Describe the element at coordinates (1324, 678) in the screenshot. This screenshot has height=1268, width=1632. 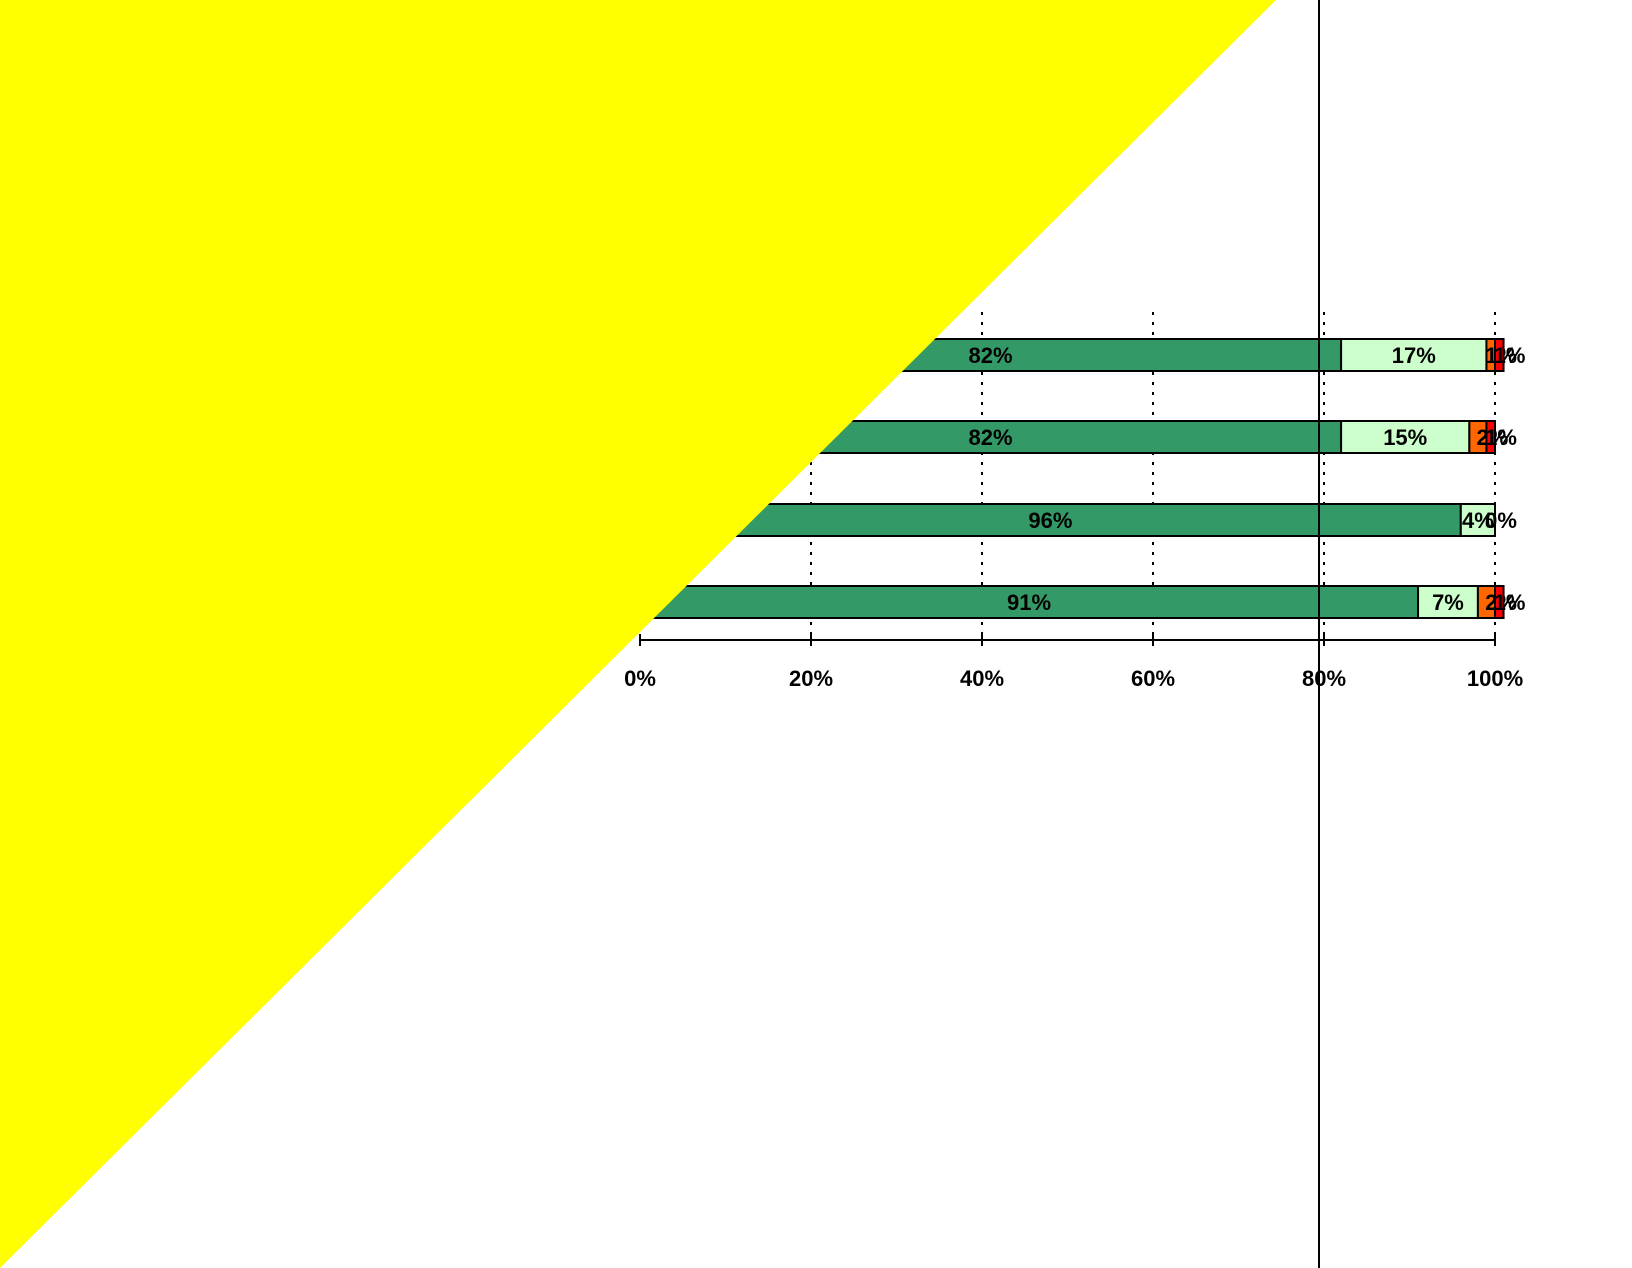
I see `x-tick-label: 80%` at that location.